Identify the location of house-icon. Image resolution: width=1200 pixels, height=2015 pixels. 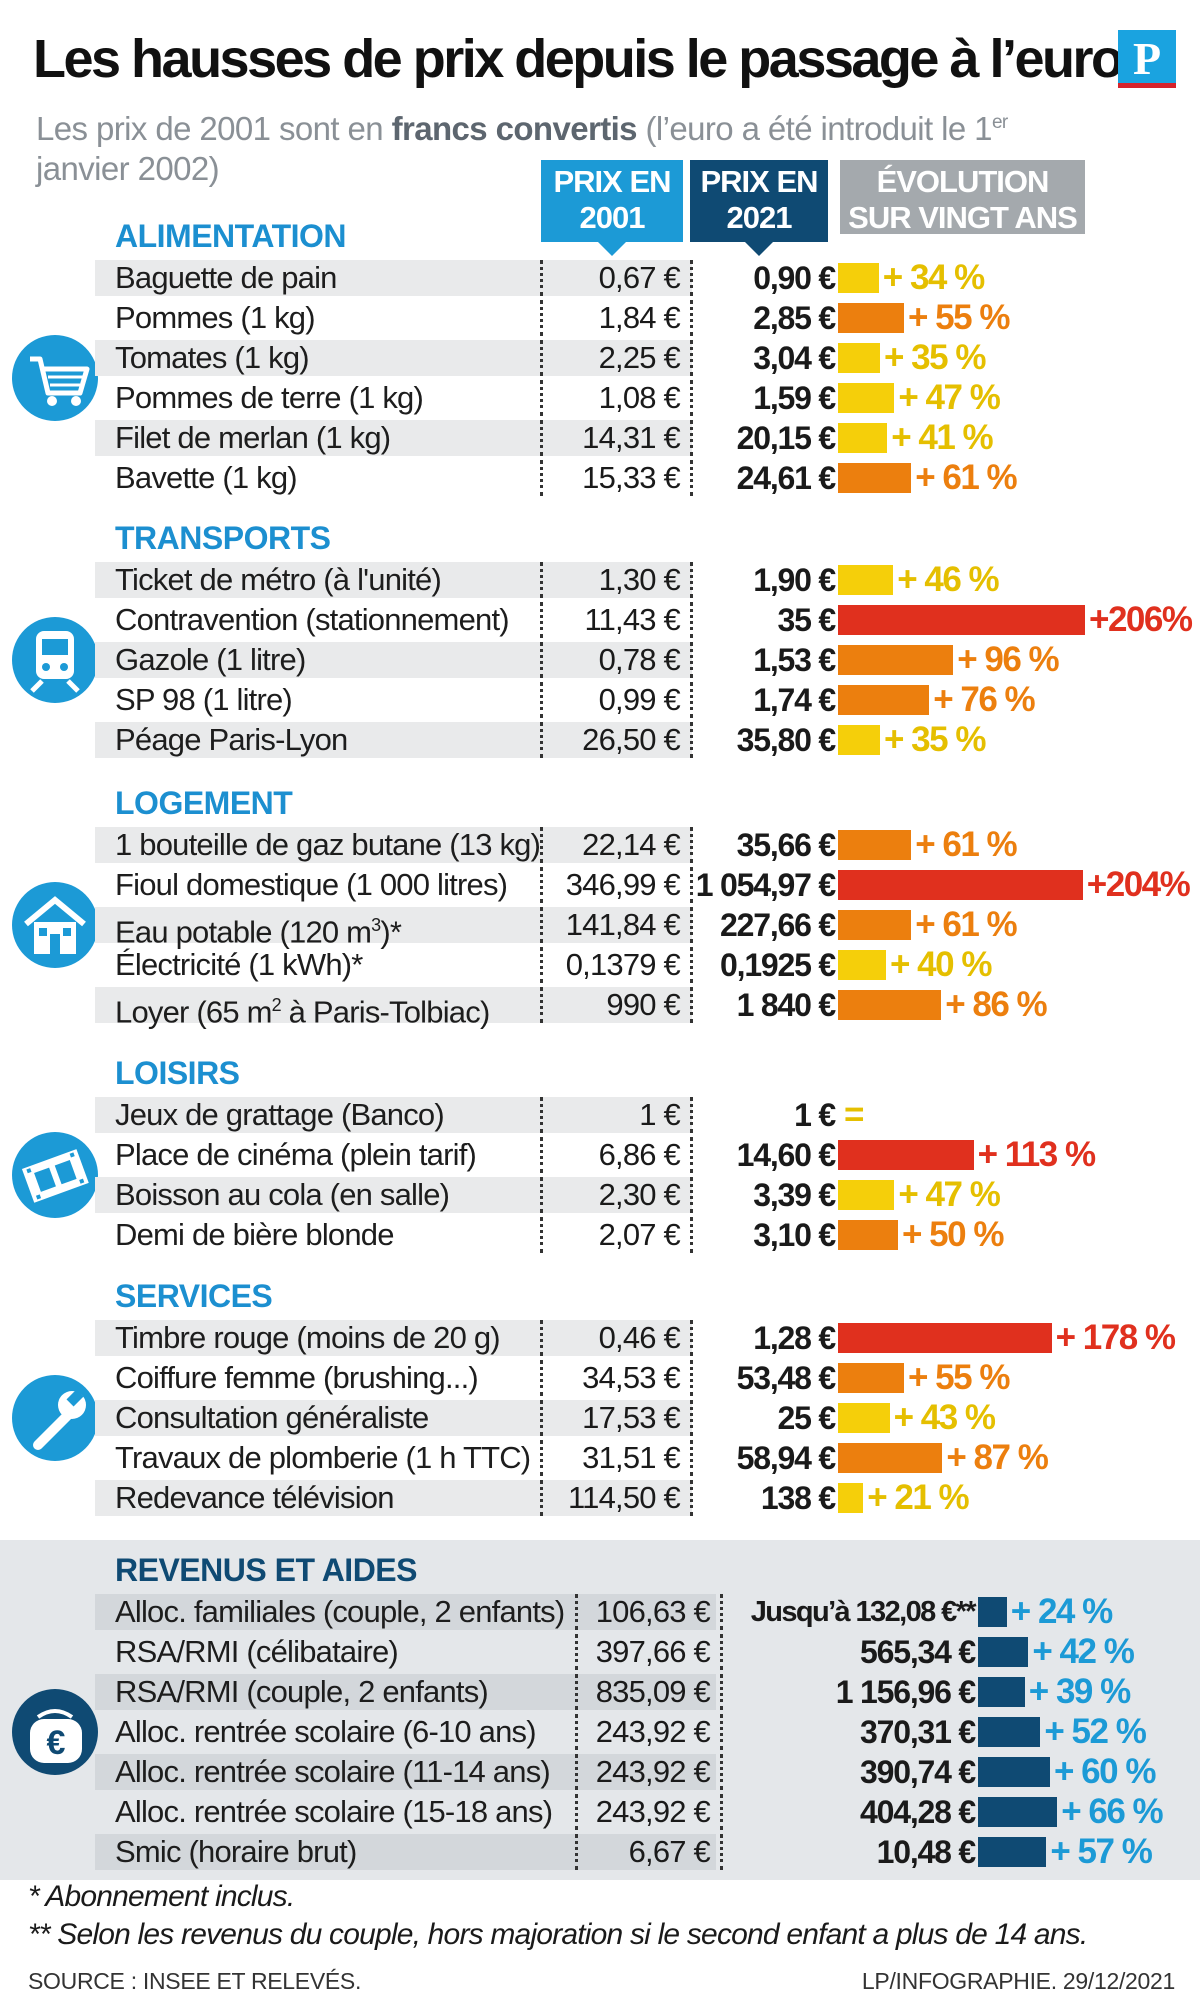
(55, 925).